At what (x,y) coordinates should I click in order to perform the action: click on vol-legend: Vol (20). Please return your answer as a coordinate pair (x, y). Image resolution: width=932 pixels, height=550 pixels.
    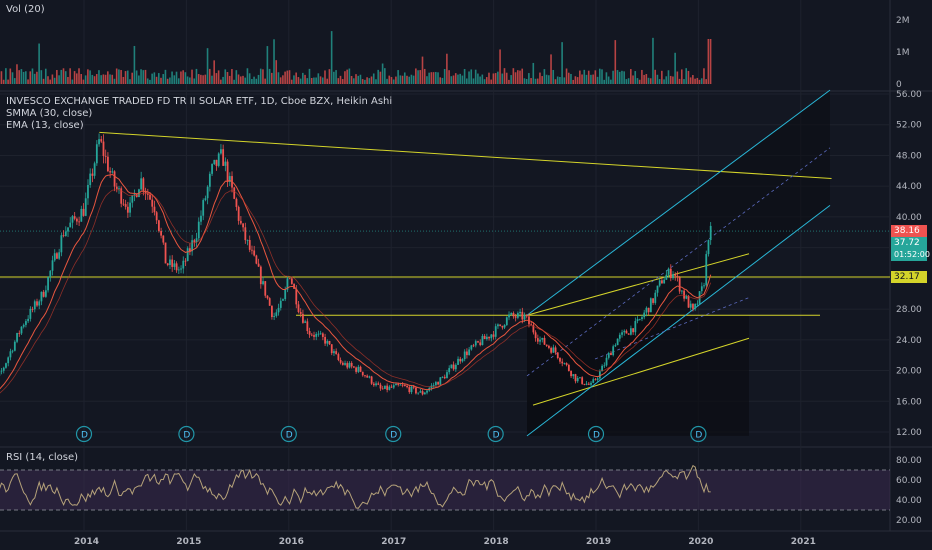
    Looking at the image, I should click on (25, 10).